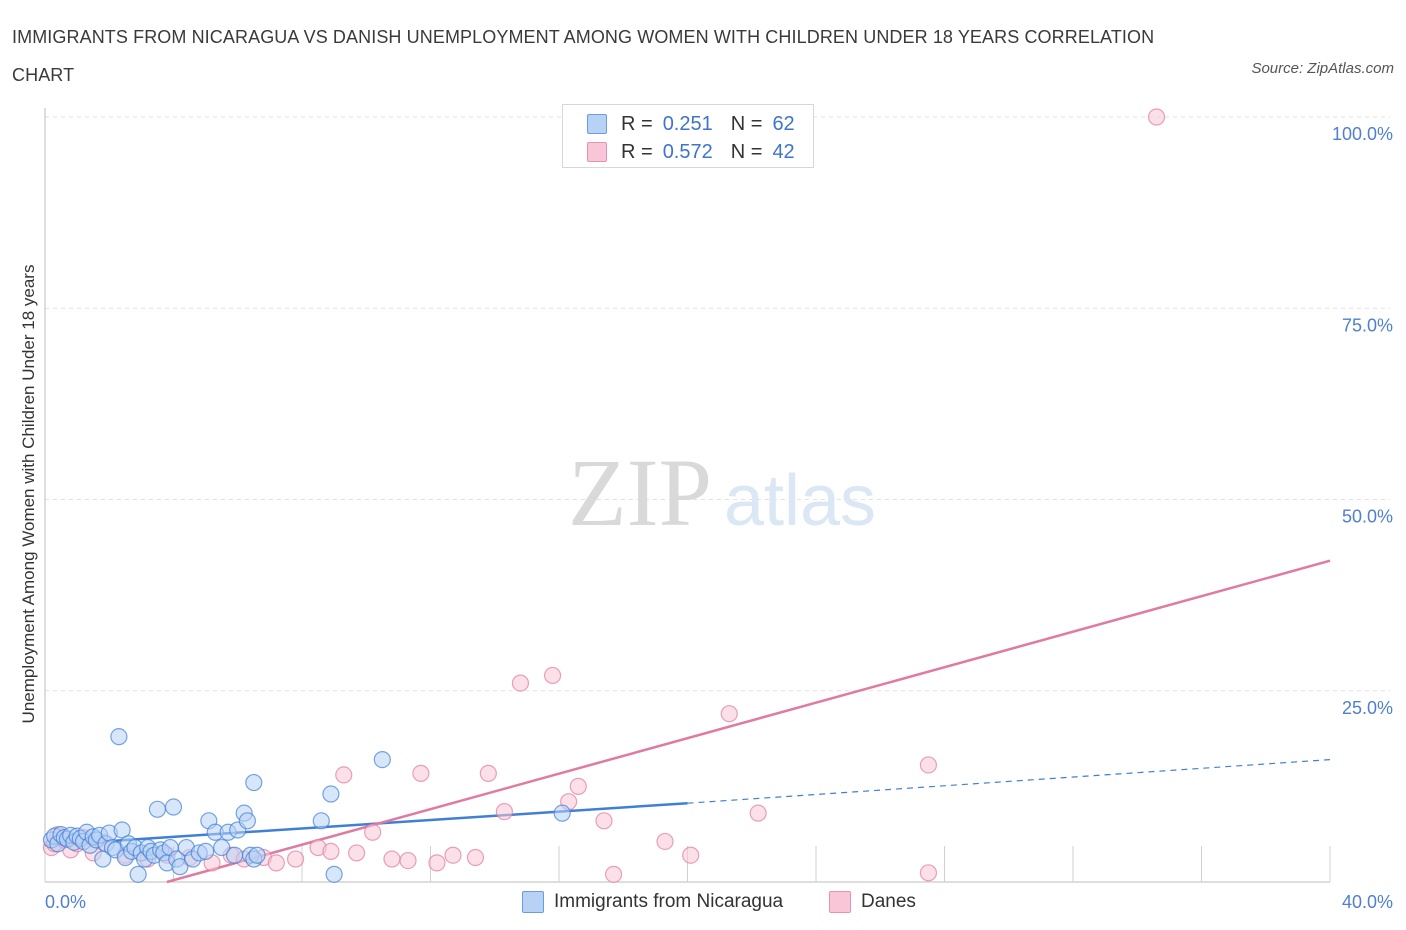 The image size is (1406, 930). What do you see at coordinates (687, 123) in the screenshot?
I see `legend-r-value: 0.251` at bounding box center [687, 123].